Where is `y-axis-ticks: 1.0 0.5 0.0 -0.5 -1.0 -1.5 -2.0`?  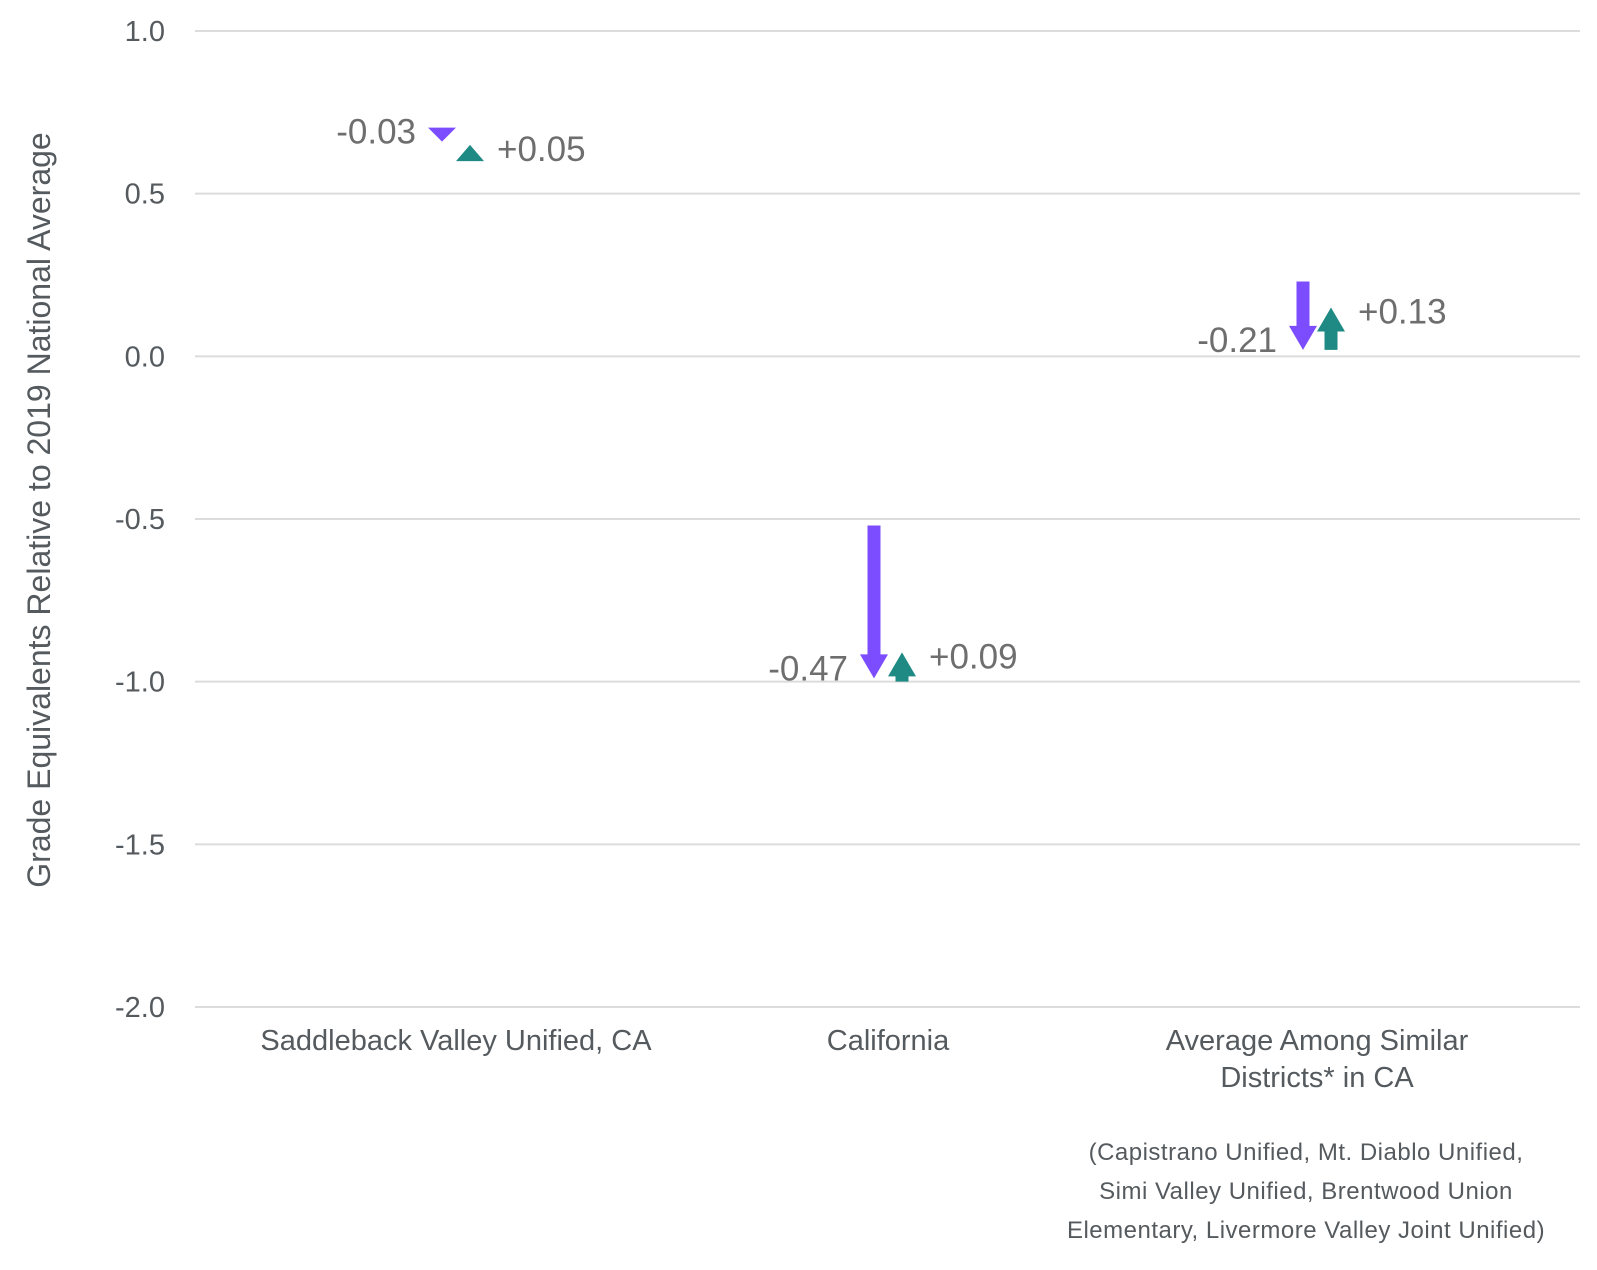
y-axis-ticks: 1.0 0.5 0.0 -0.5 -1.0 -1.5 -2.0 is located at coordinates (140, 520).